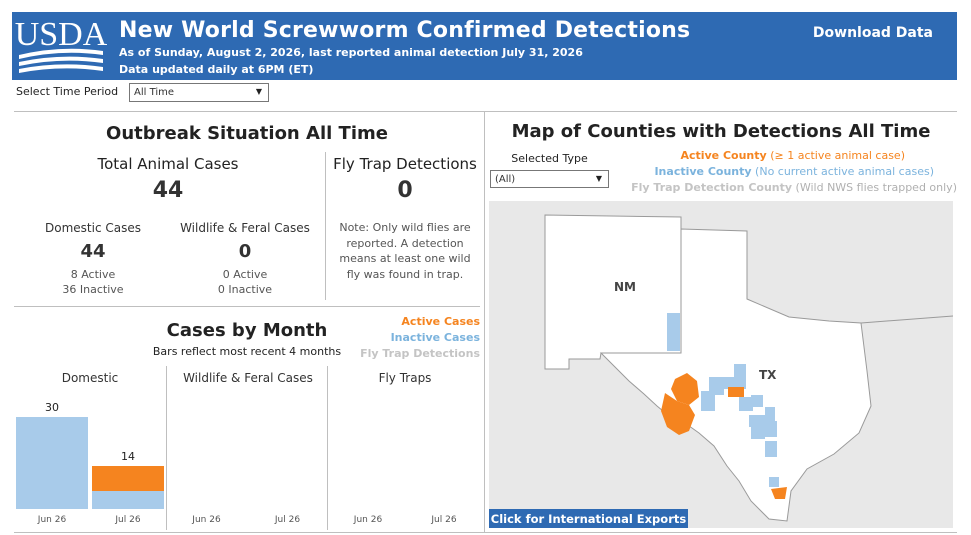 The image size is (971, 535). I want to click on domestic-cases-value: 44, so click(93, 251).